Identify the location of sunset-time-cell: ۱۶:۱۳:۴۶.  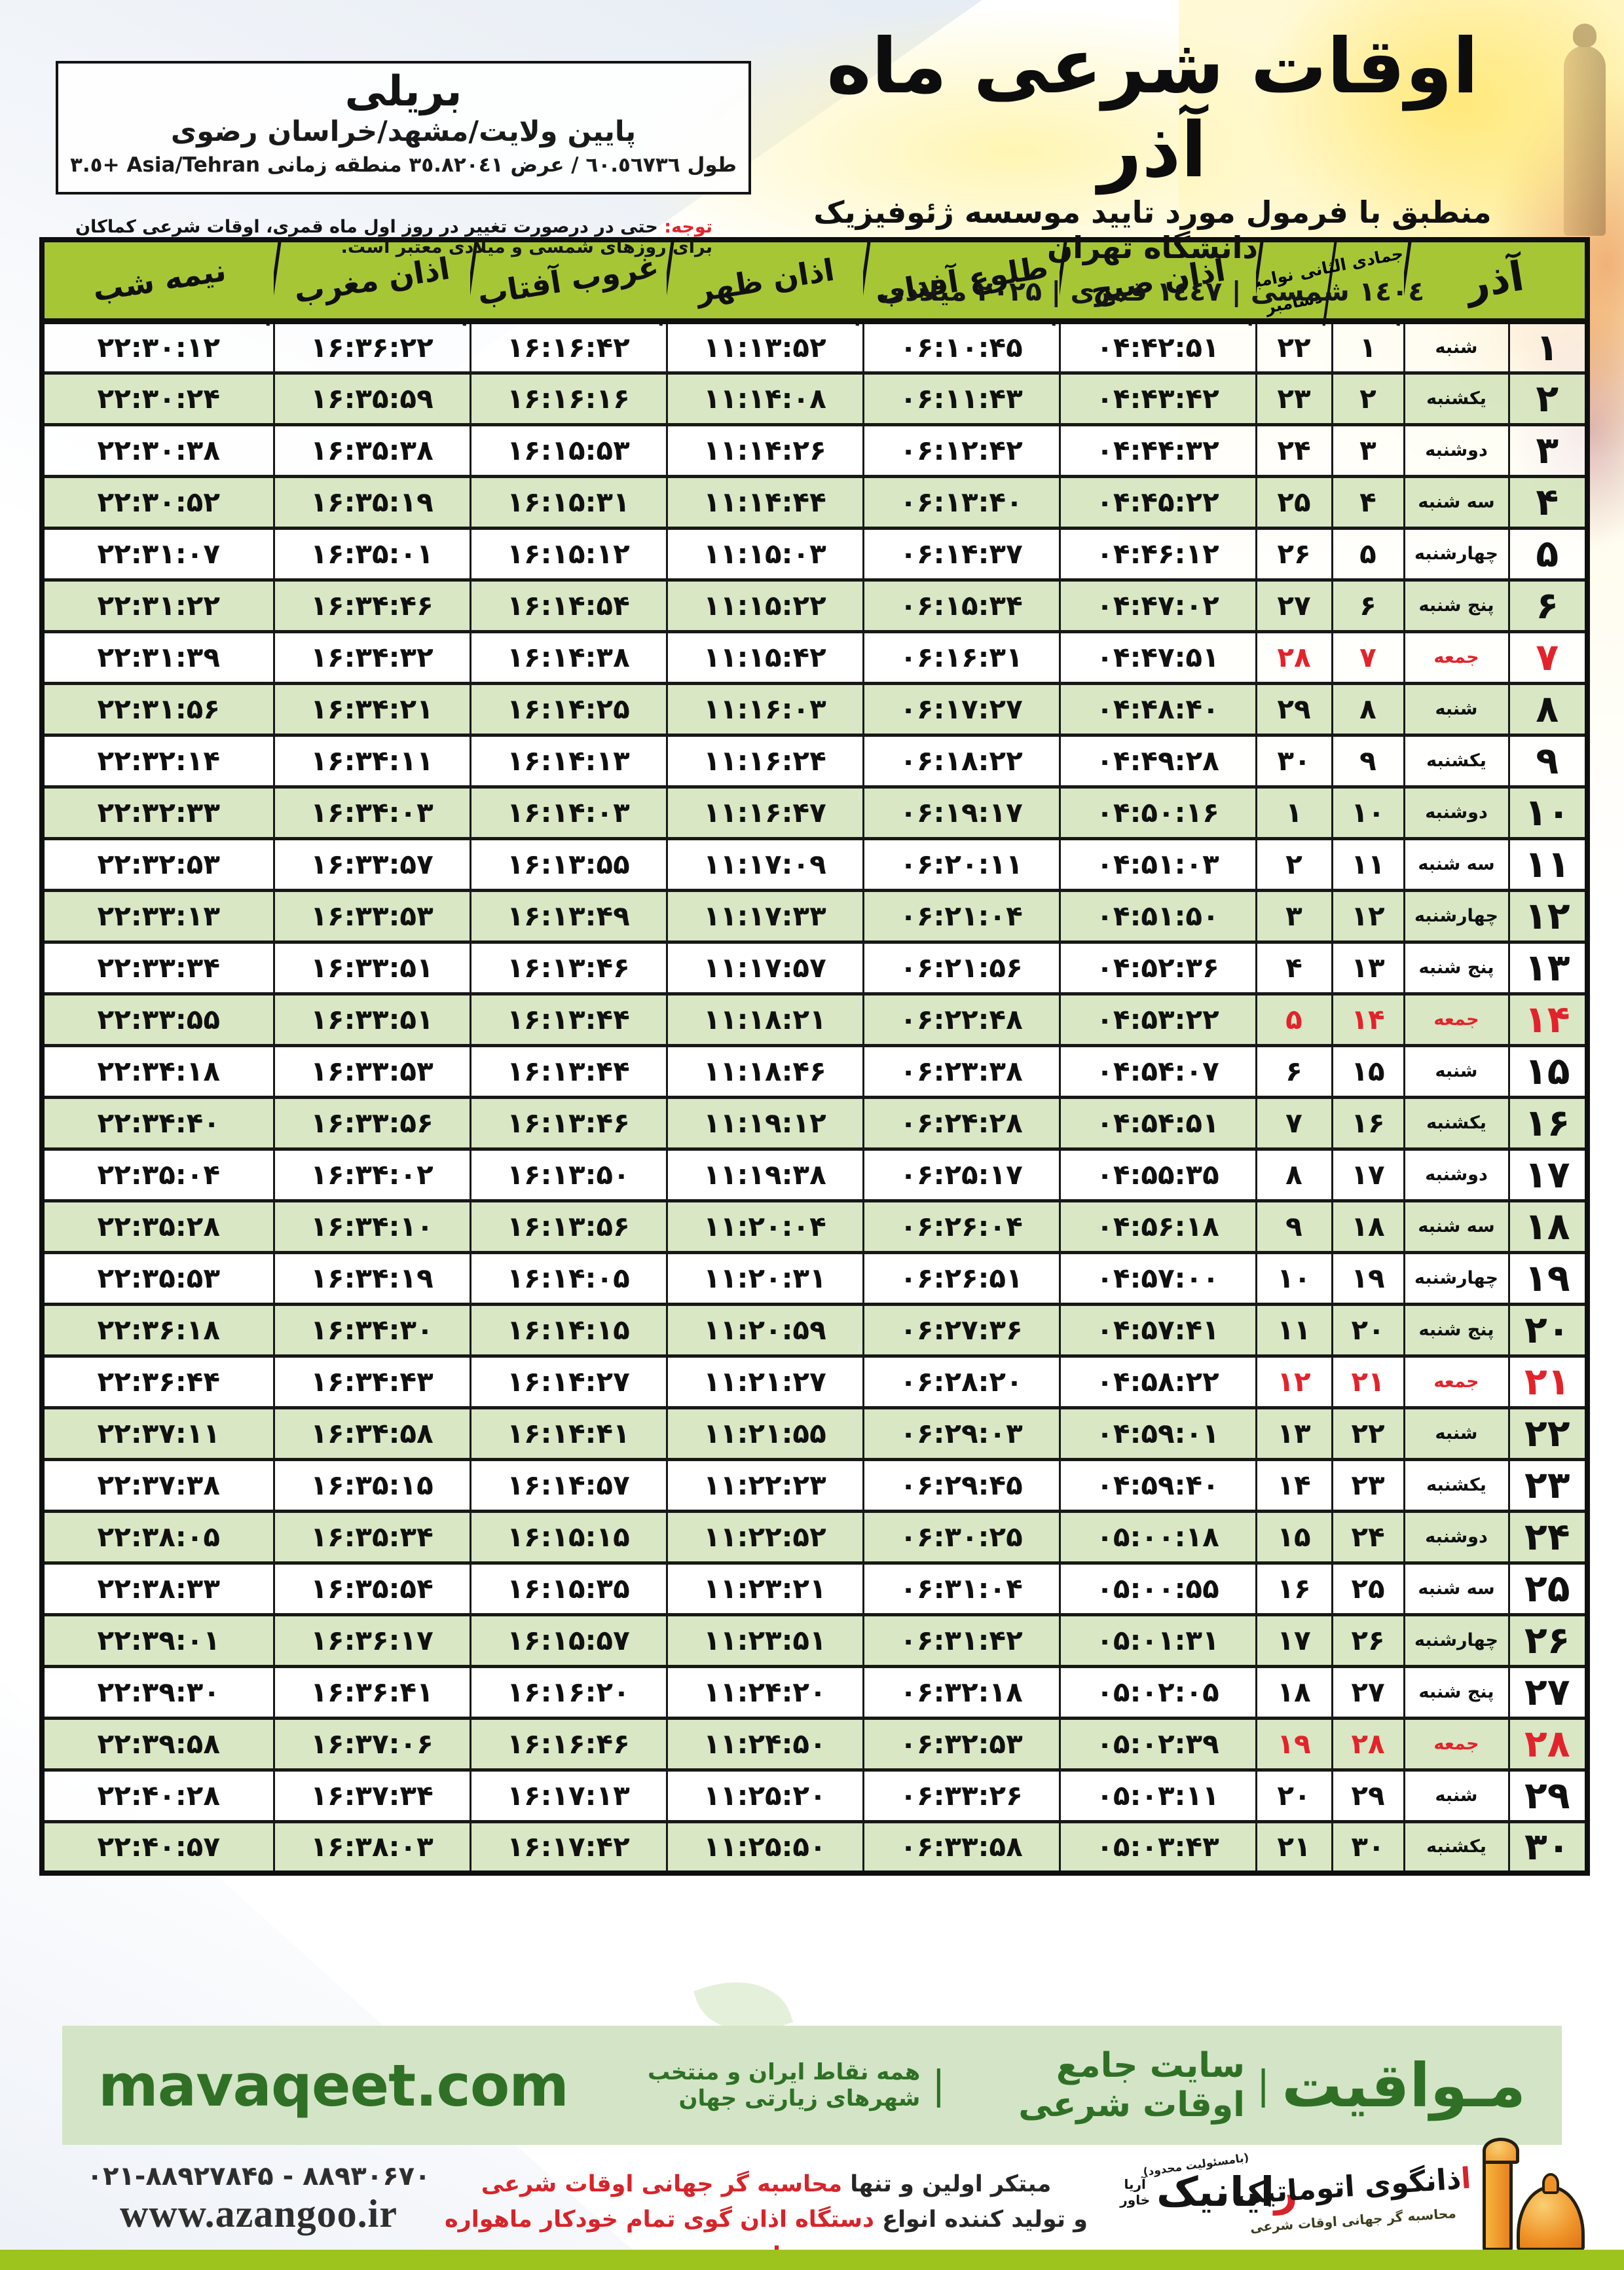
(568, 1123).